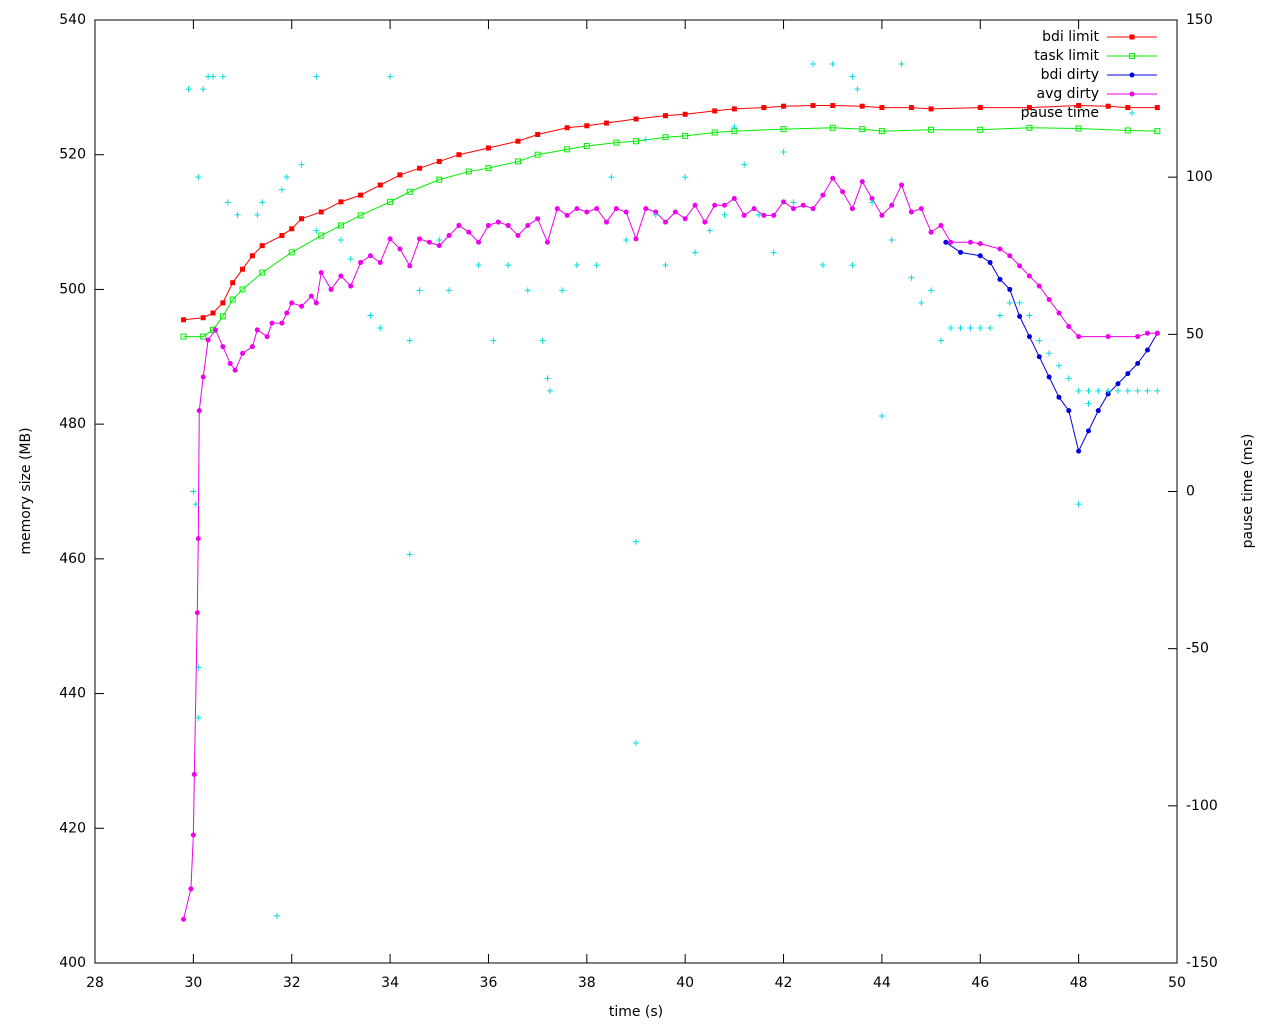  I want to click on x-tick-label: 44, so click(882, 983).